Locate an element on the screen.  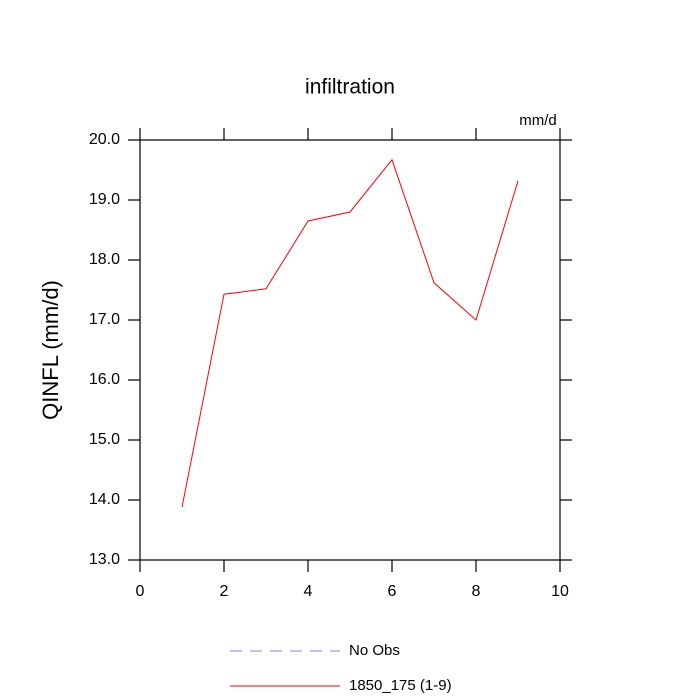
x-tick-label: 10 is located at coordinates (560, 591).